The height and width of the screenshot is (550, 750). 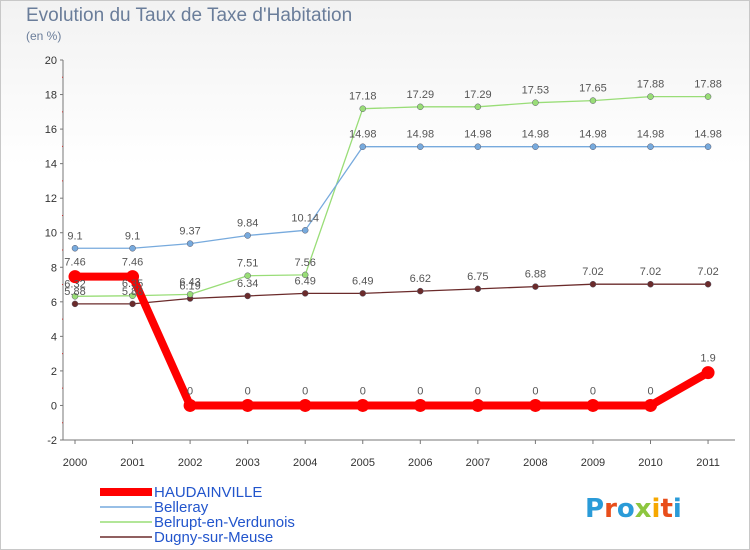 What do you see at coordinates (478, 463) in the screenshot?
I see `x-tick-label: 2007` at bounding box center [478, 463].